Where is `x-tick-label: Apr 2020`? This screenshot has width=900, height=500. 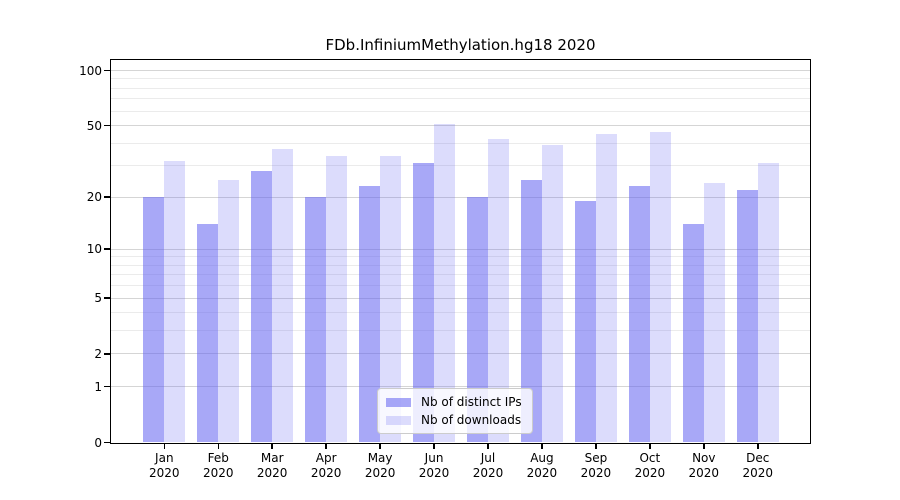
x-tick-label: Apr 2020 is located at coordinates (326, 465).